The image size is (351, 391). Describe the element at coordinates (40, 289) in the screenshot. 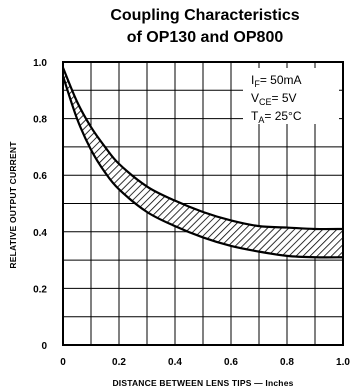

I see `y-tick-label: 0.2` at that location.